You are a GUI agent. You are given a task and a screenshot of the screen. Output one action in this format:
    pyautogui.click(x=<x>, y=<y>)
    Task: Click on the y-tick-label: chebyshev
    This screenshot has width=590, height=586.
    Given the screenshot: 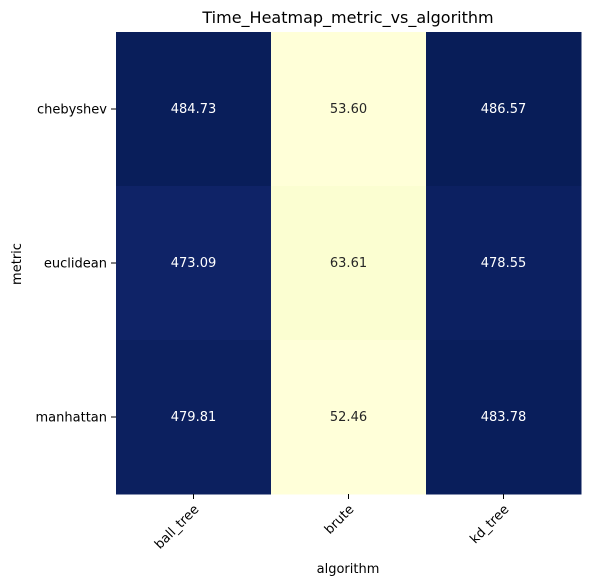 What is the action you would take?
    pyautogui.click(x=72, y=110)
    